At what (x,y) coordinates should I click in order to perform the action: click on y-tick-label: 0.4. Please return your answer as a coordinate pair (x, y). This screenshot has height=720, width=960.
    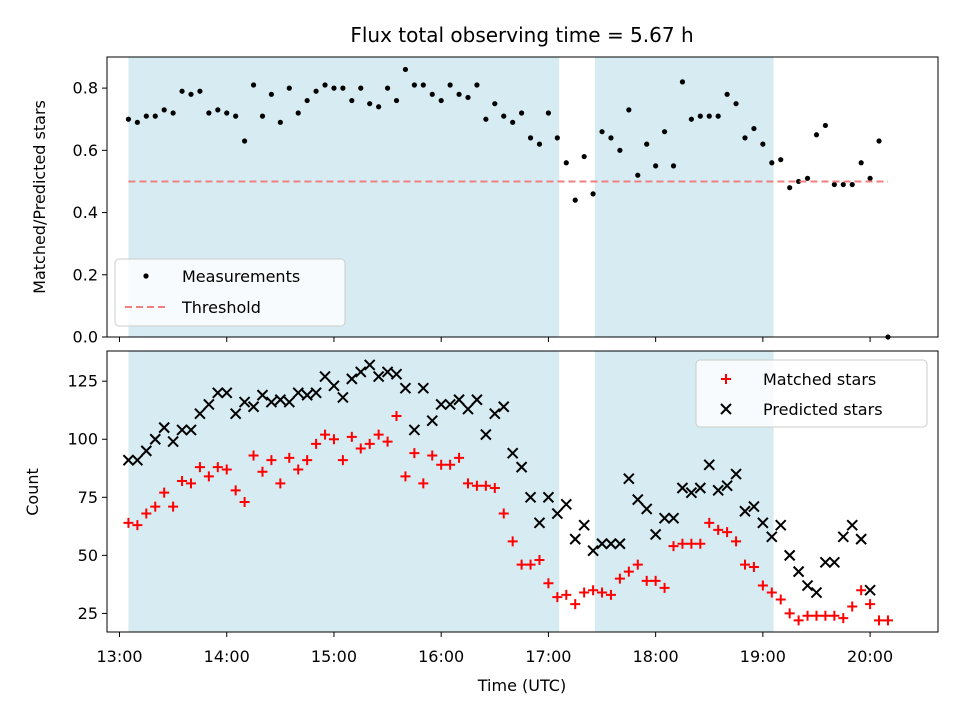
    Looking at the image, I should click on (85, 212).